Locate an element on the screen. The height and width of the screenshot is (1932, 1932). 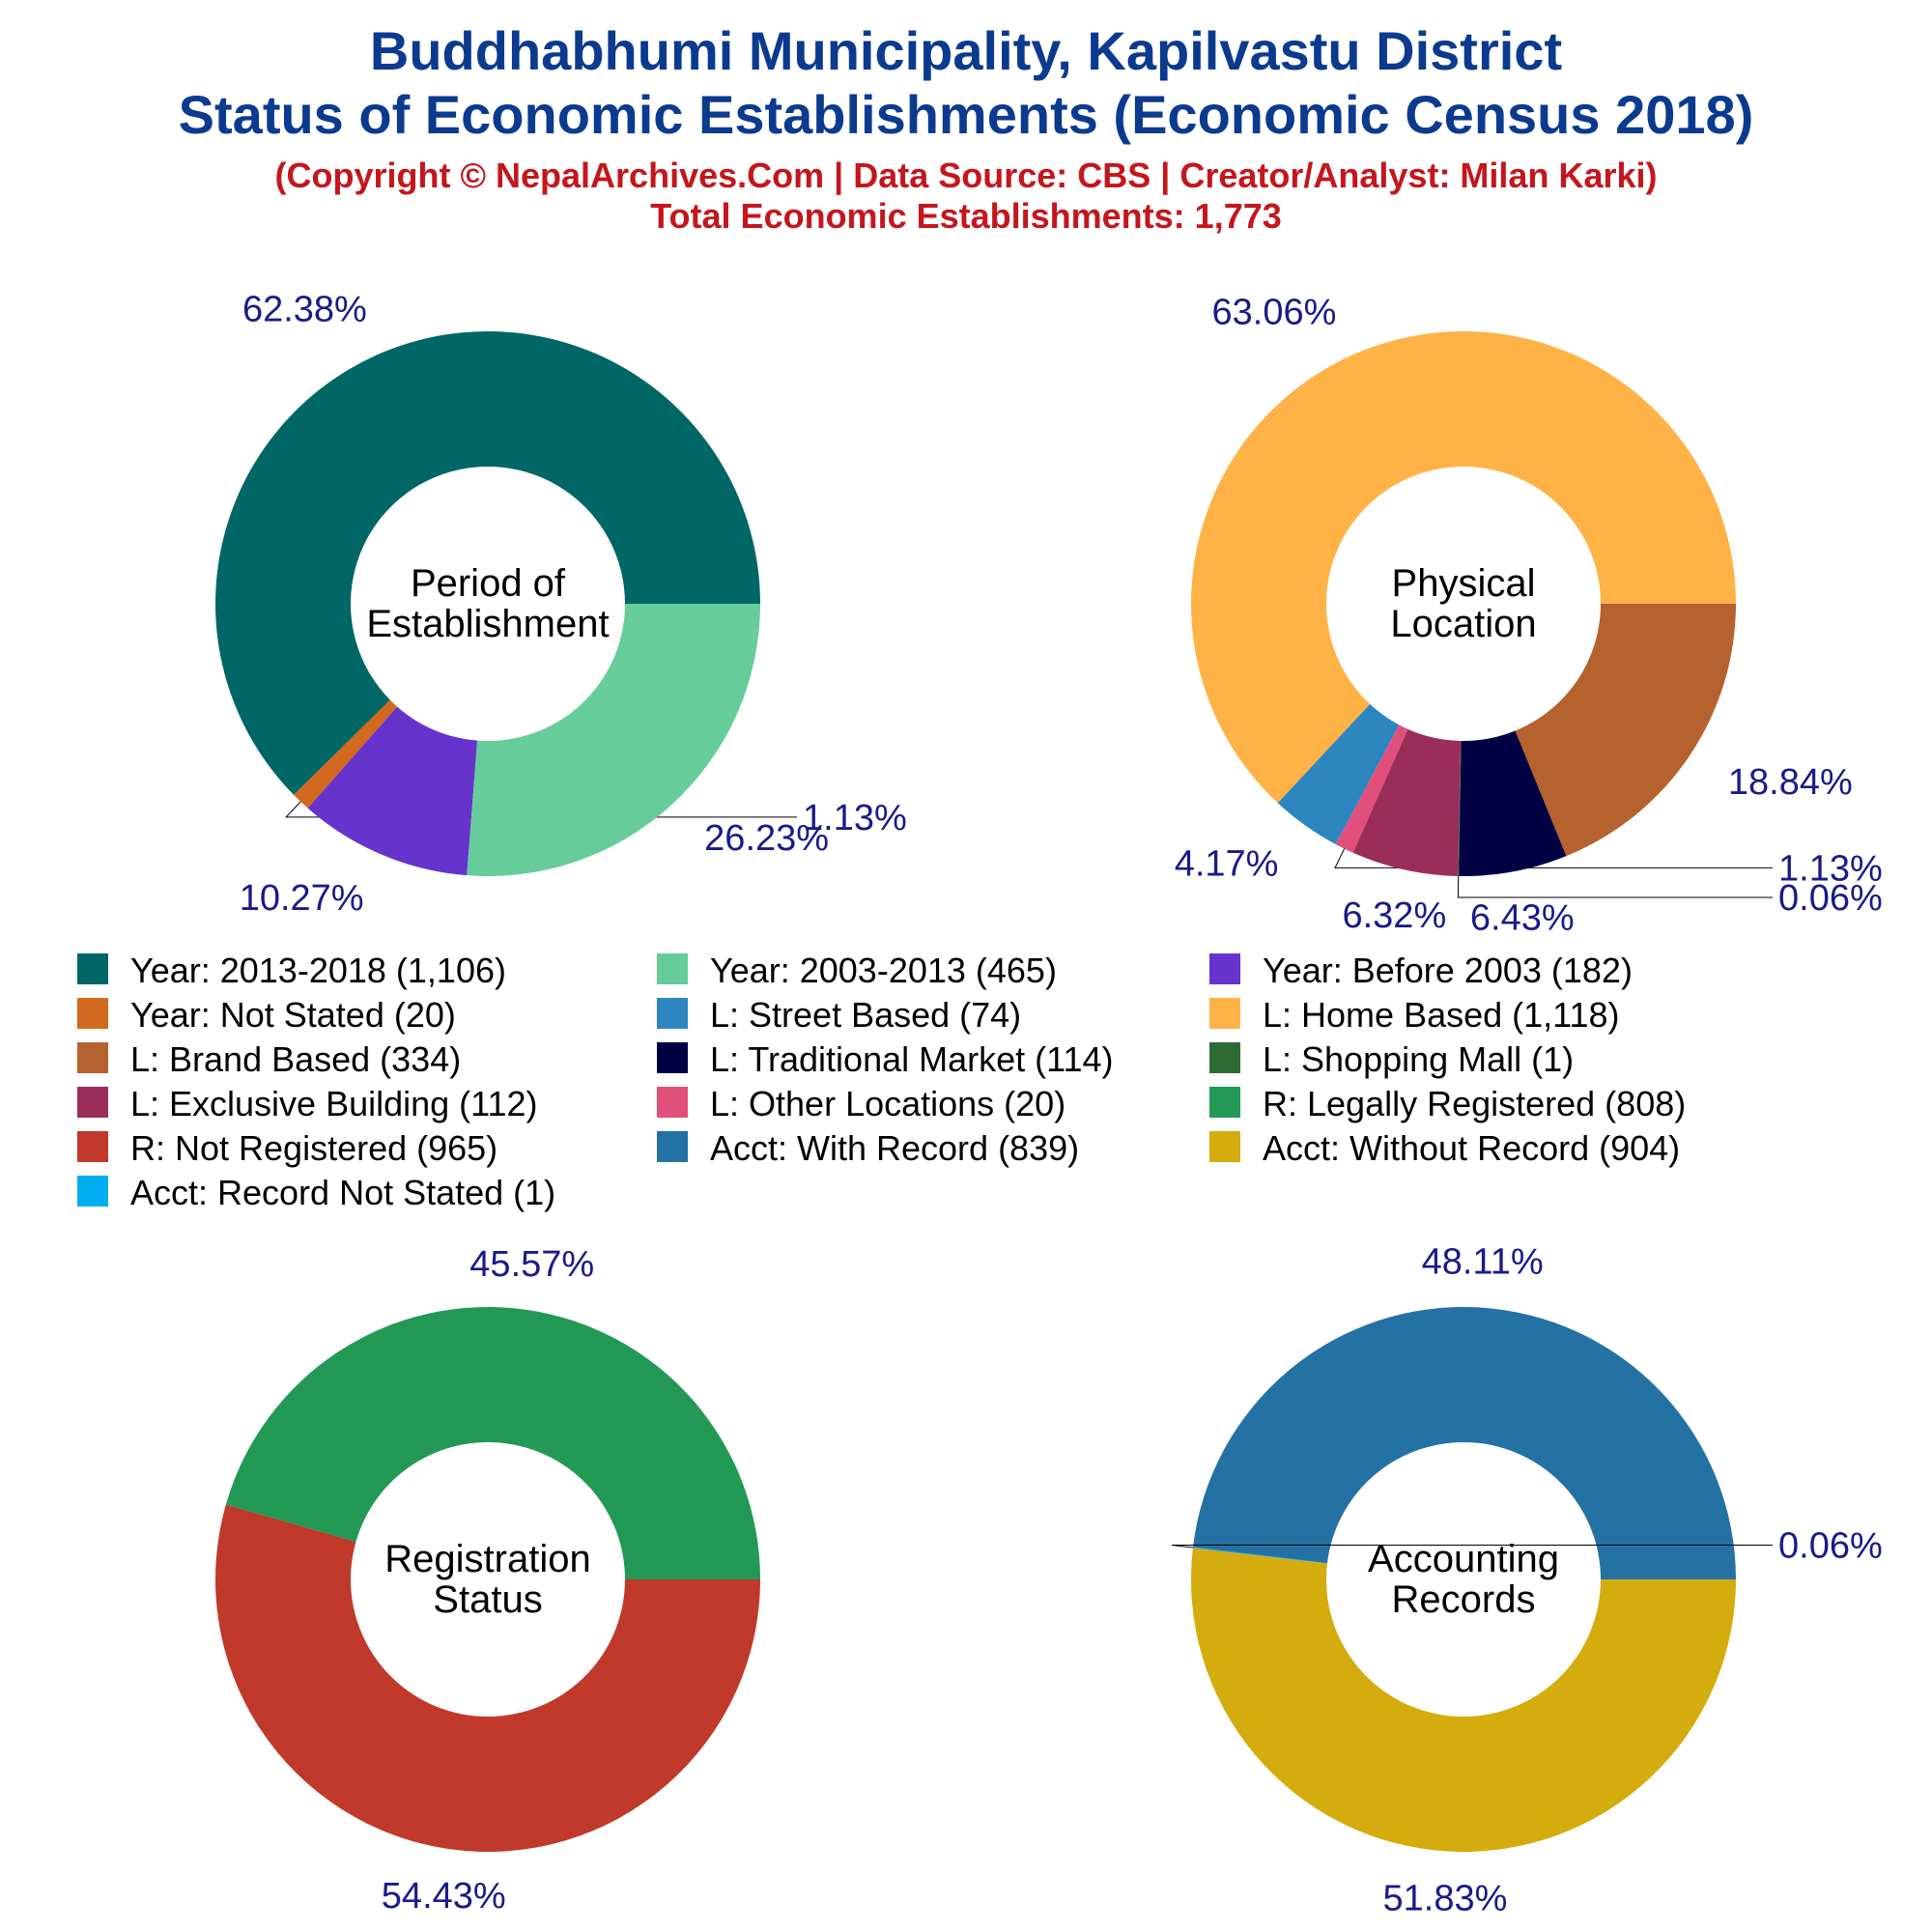
percent-label: 54.43% is located at coordinates (444, 1896).